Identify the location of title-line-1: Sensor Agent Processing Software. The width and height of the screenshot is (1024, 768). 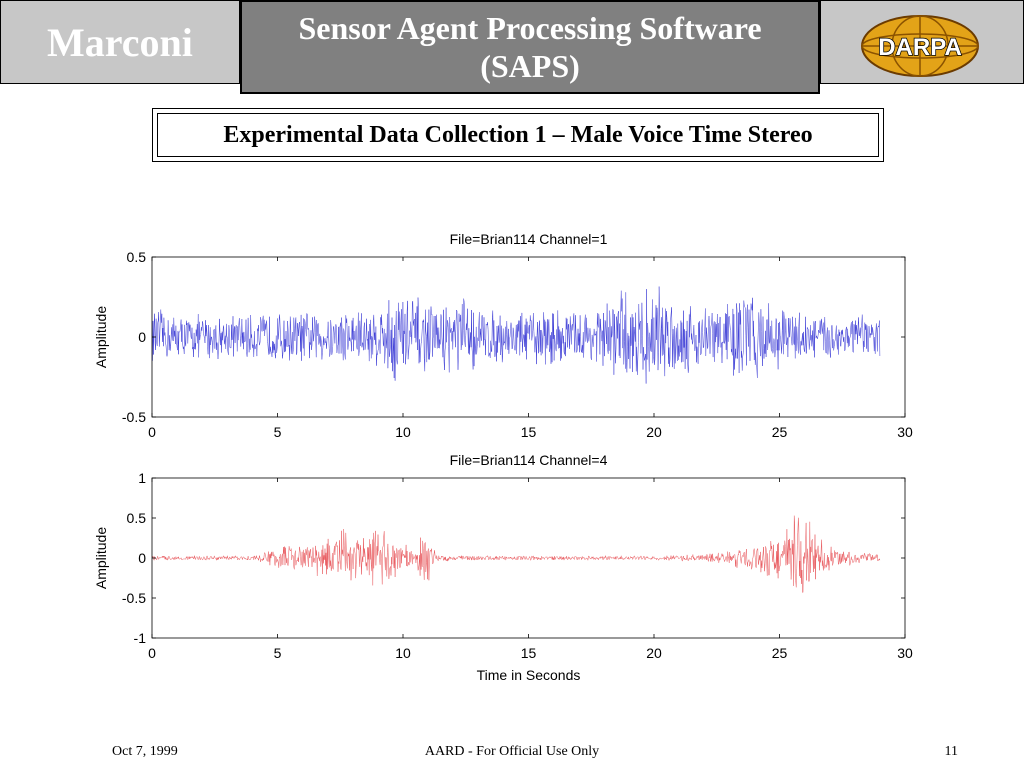
(530, 28).